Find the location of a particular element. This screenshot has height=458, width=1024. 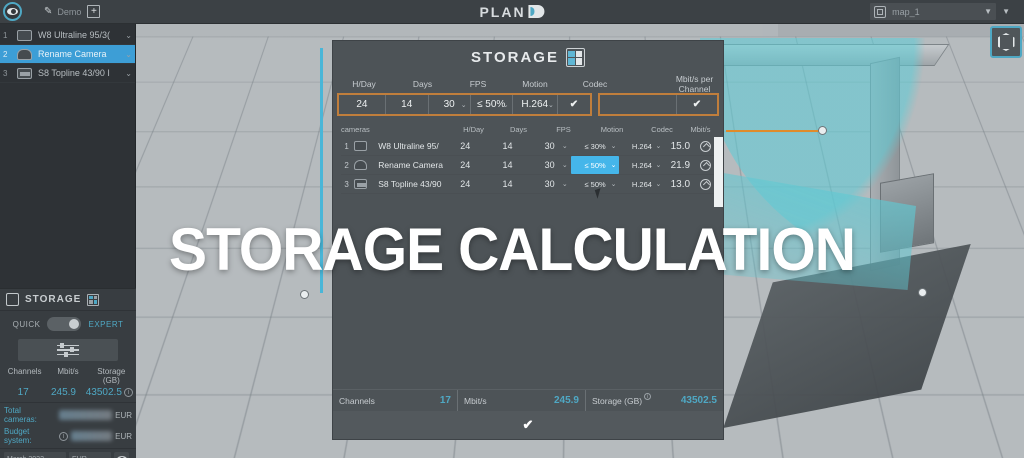

cube-view-button is located at coordinates (1006, 42).